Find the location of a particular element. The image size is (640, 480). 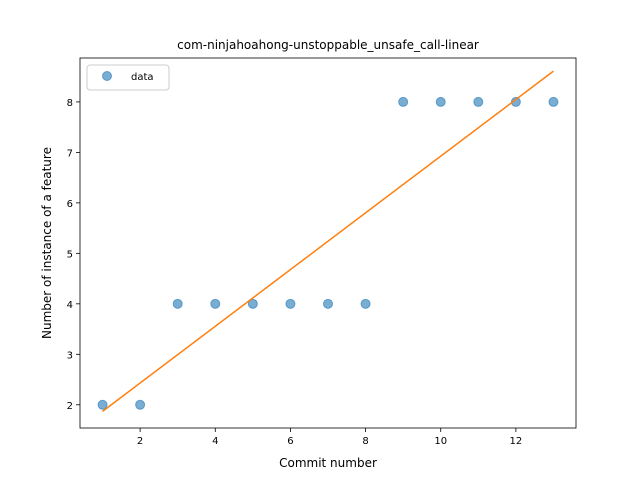

y-tick-label: 5 is located at coordinates (70, 254).